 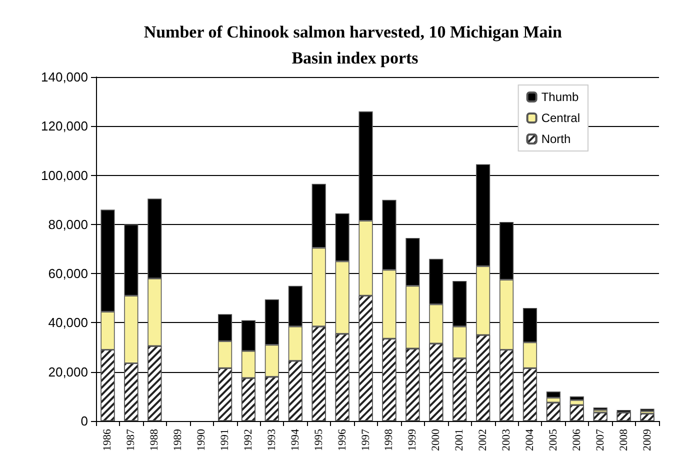 I want to click on x-tick-label: 2004, so click(x=530, y=439).